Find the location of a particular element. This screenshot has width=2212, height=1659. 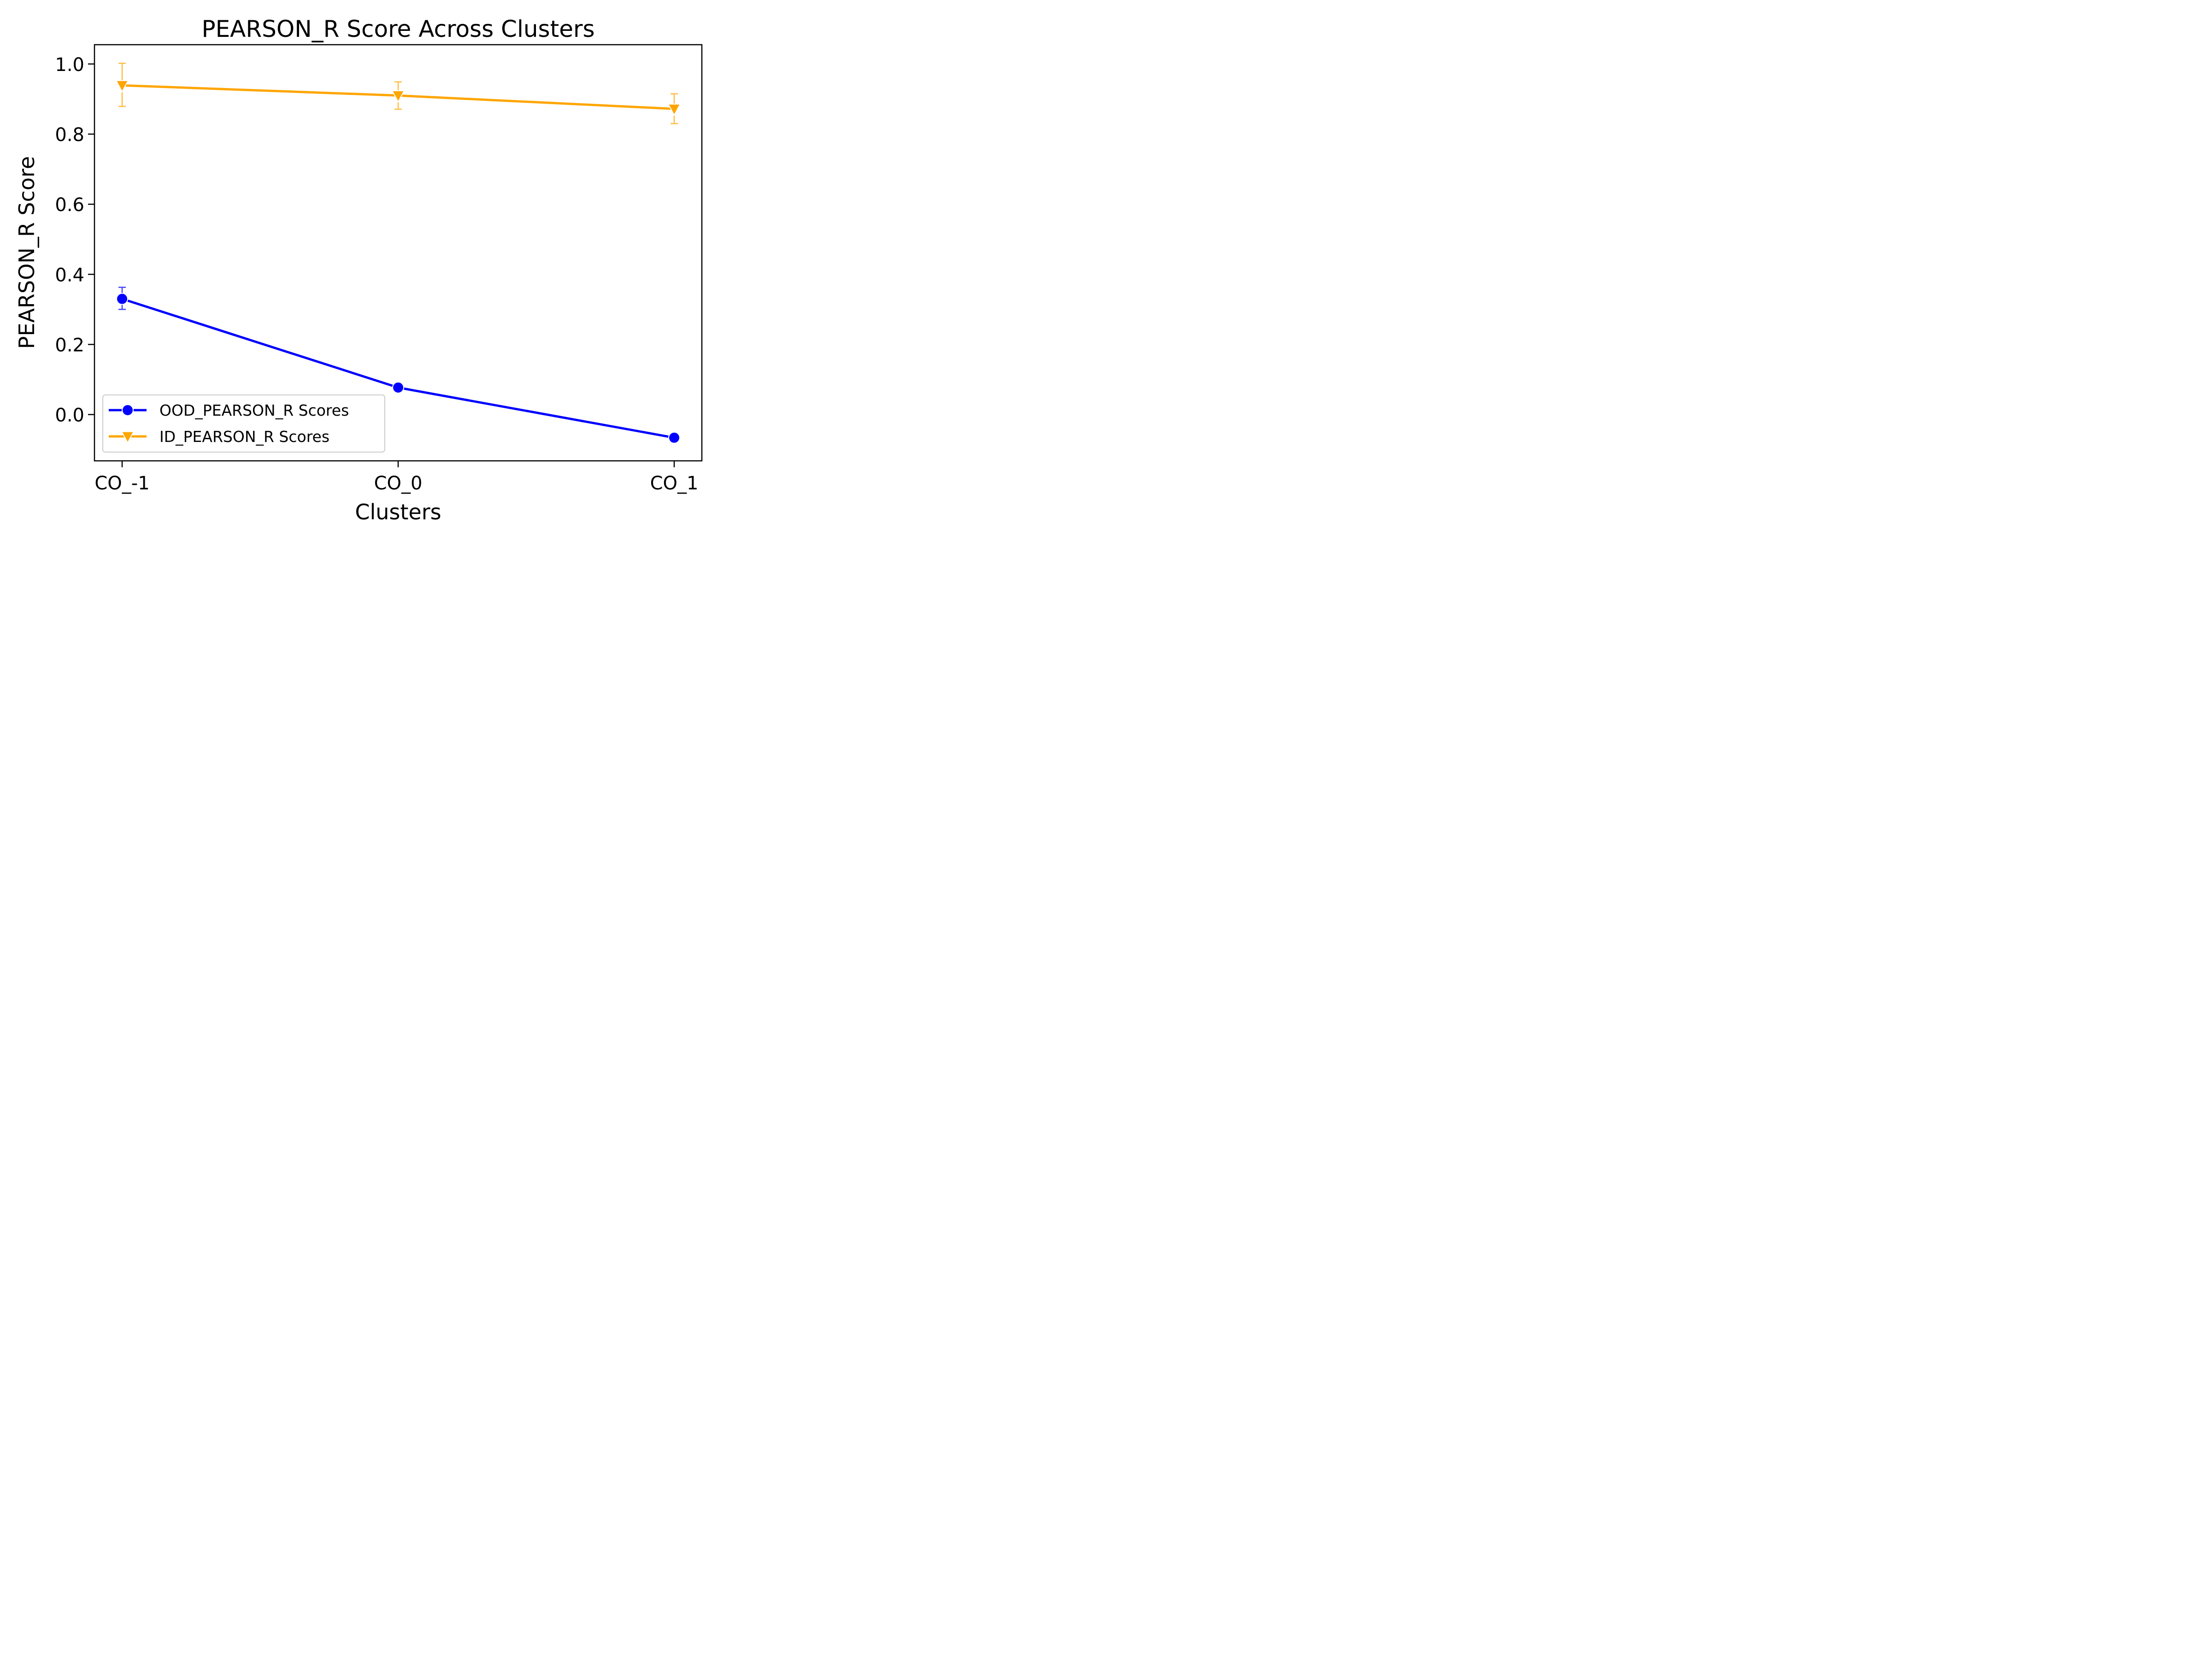

legend-entry: ID_PEARSON_R Scores is located at coordinates (219, 437).